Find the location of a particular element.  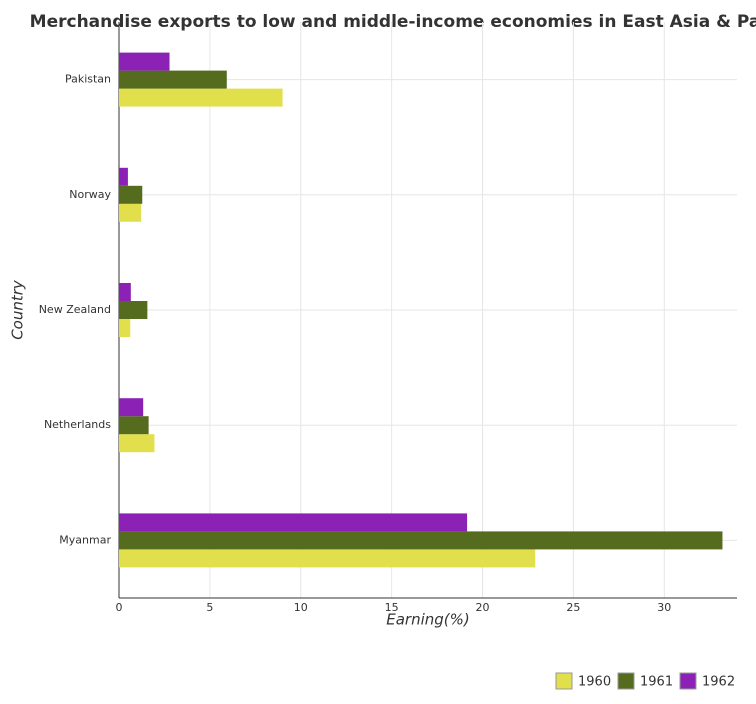

x-axis-label: Earning(%) is located at coordinates (428, 620).